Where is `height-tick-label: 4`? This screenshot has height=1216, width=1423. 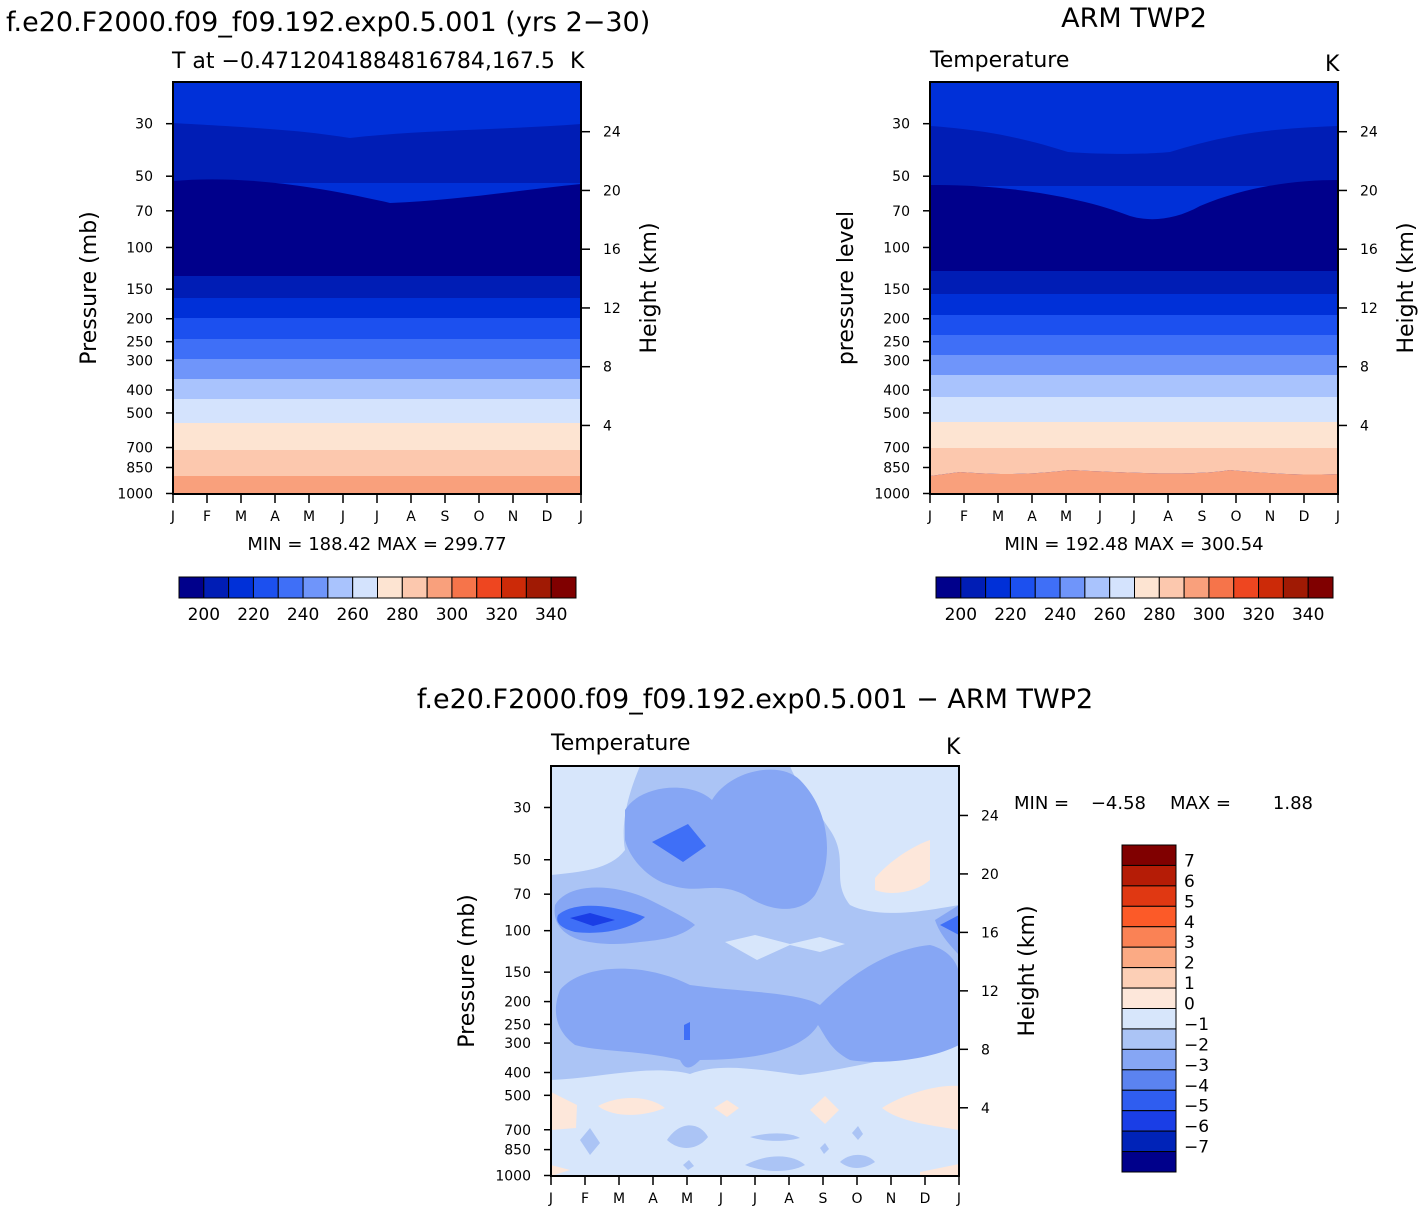 height-tick-label: 4 is located at coordinates (1364, 426).